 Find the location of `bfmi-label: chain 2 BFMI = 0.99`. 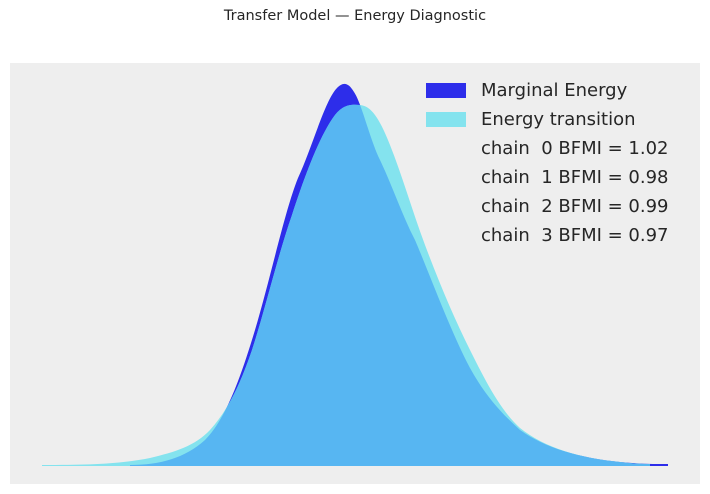

bfmi-label: chain 2 BFMI = 0.99 is located at coordinates (575, 206).